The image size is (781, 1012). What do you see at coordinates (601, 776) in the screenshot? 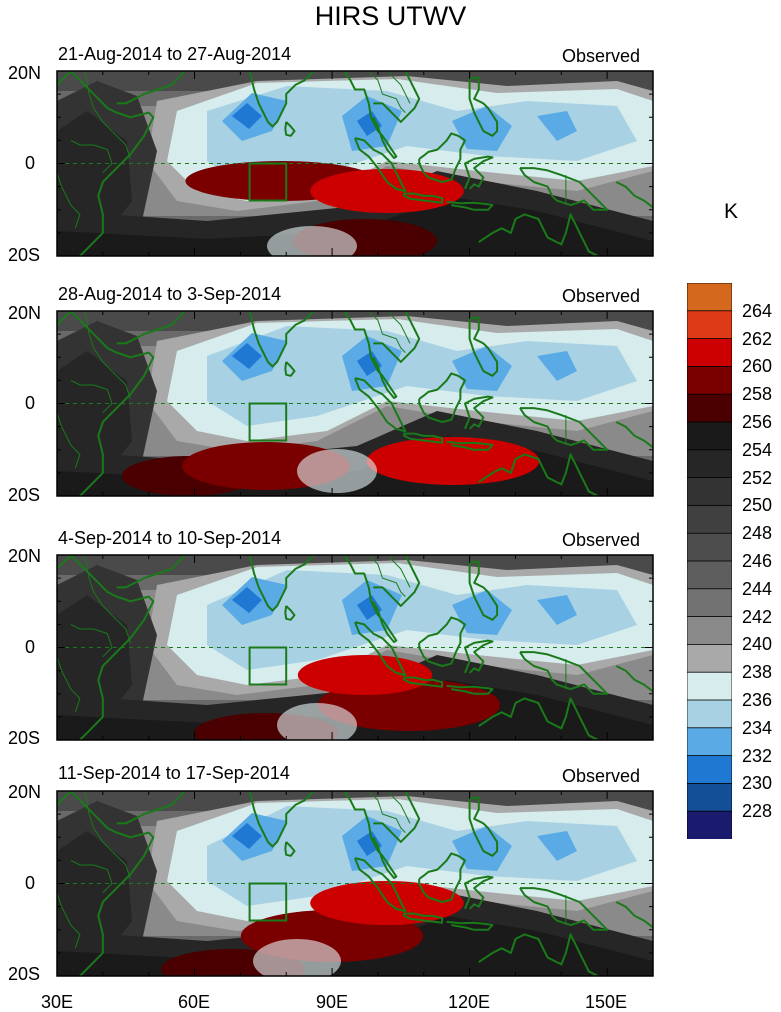
I see `panel-4-label: Observed` at bounding box center [601, 776].